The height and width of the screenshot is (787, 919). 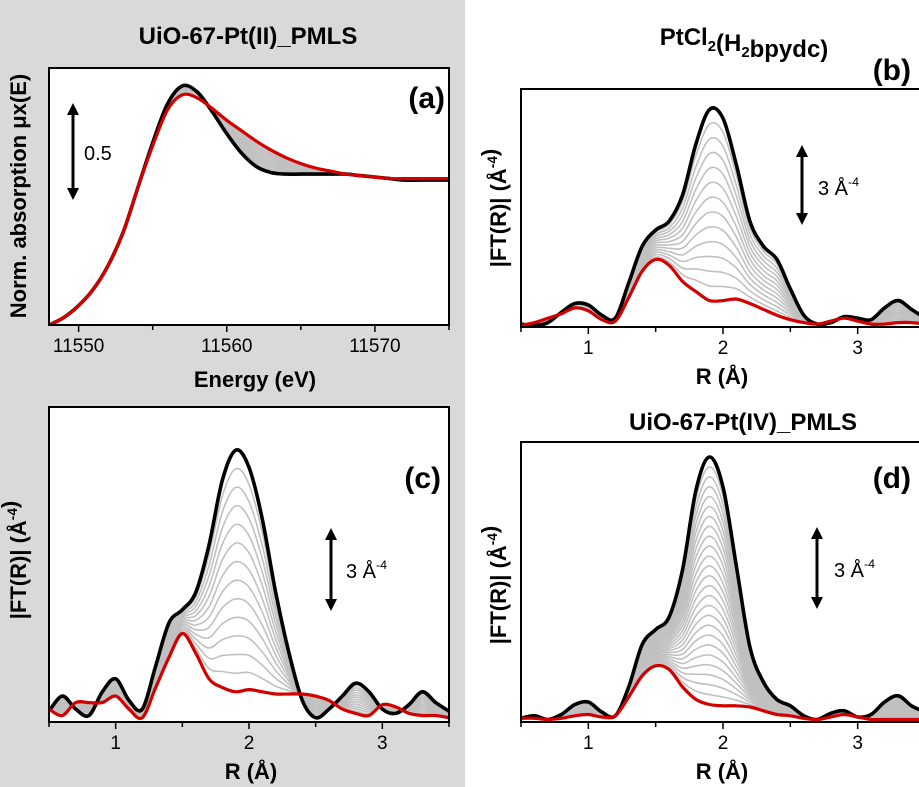 I want to click on panel-title: UiO-67-Pt(II)_PMLS, so click(x=248, y=36).